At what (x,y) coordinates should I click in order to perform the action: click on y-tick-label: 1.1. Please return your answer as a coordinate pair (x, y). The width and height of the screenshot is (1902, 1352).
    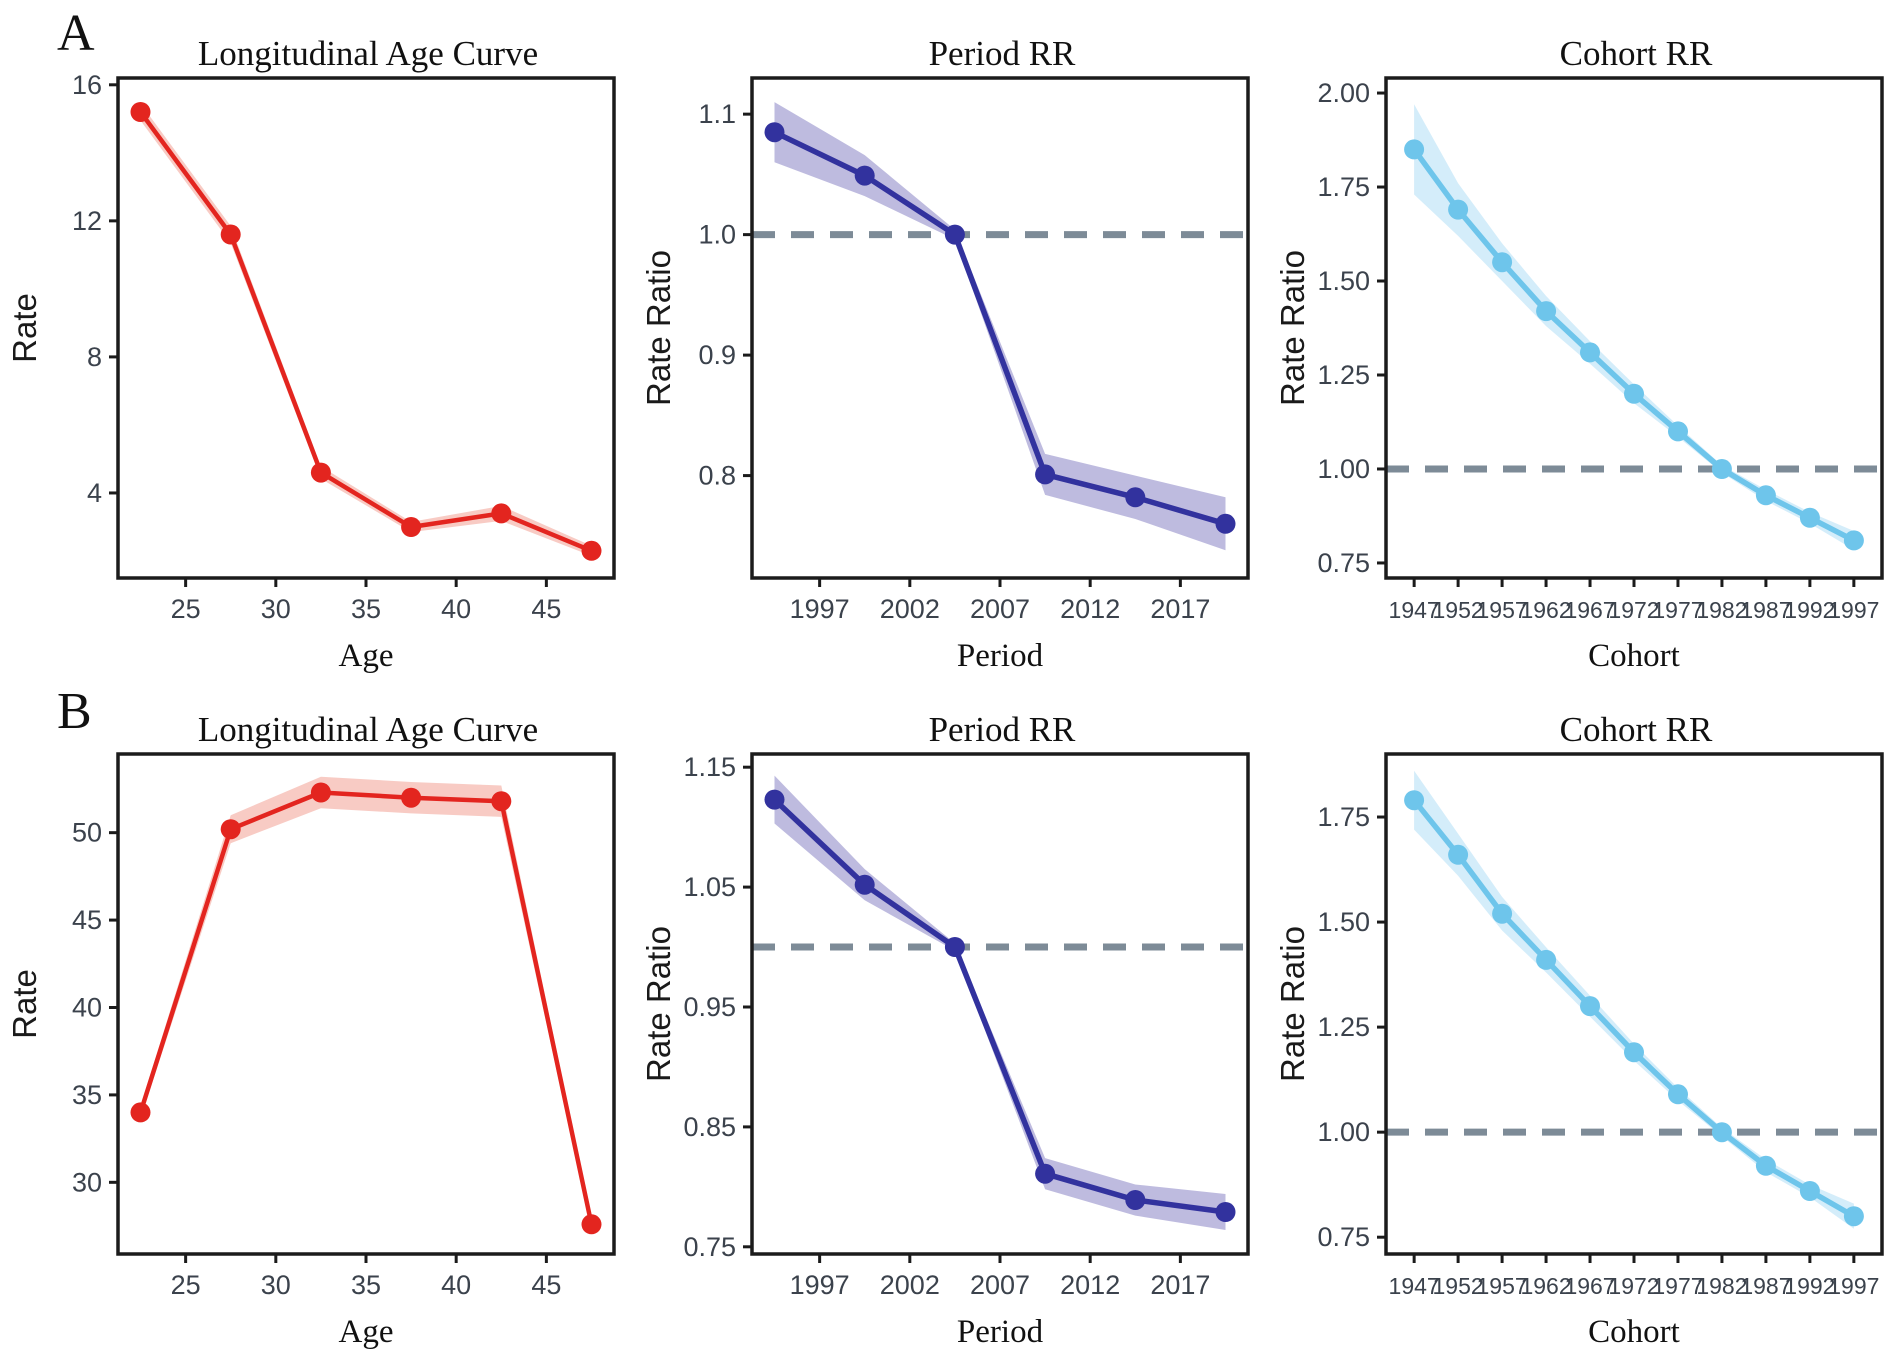
    Looking at the image, I should click on (717, 114).